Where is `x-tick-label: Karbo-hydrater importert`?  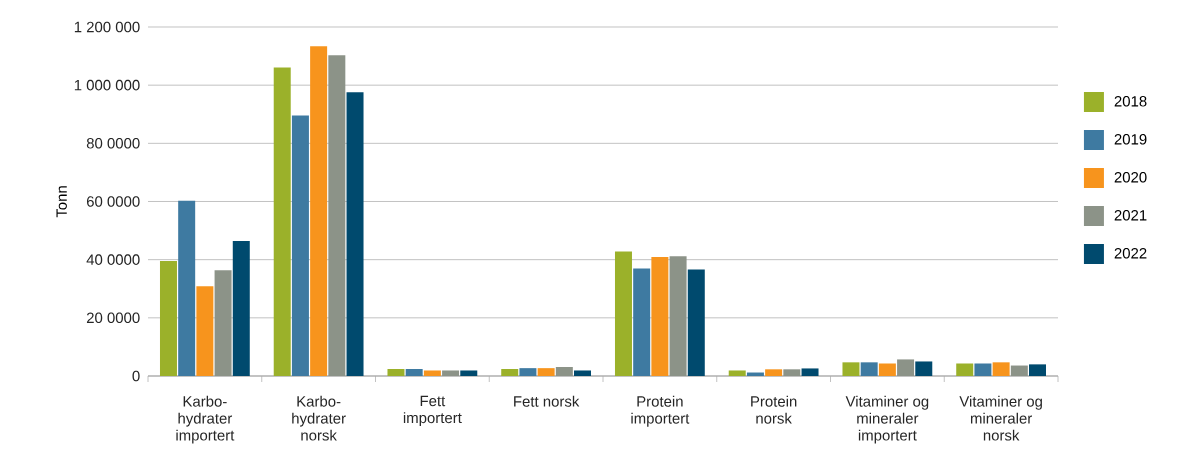 x-tick-label: Karbo-hydrater importert is located at coordinates (205, 419).